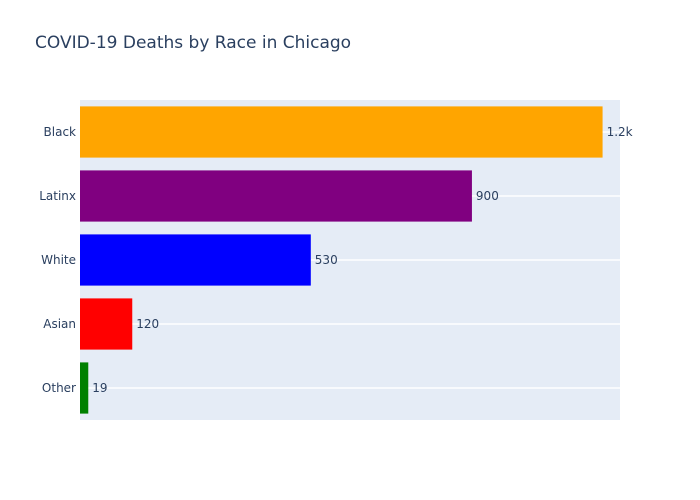 The height and width of the screenshot is (500, 700). I want to click on data-label-white: 530, so click(326, 260).